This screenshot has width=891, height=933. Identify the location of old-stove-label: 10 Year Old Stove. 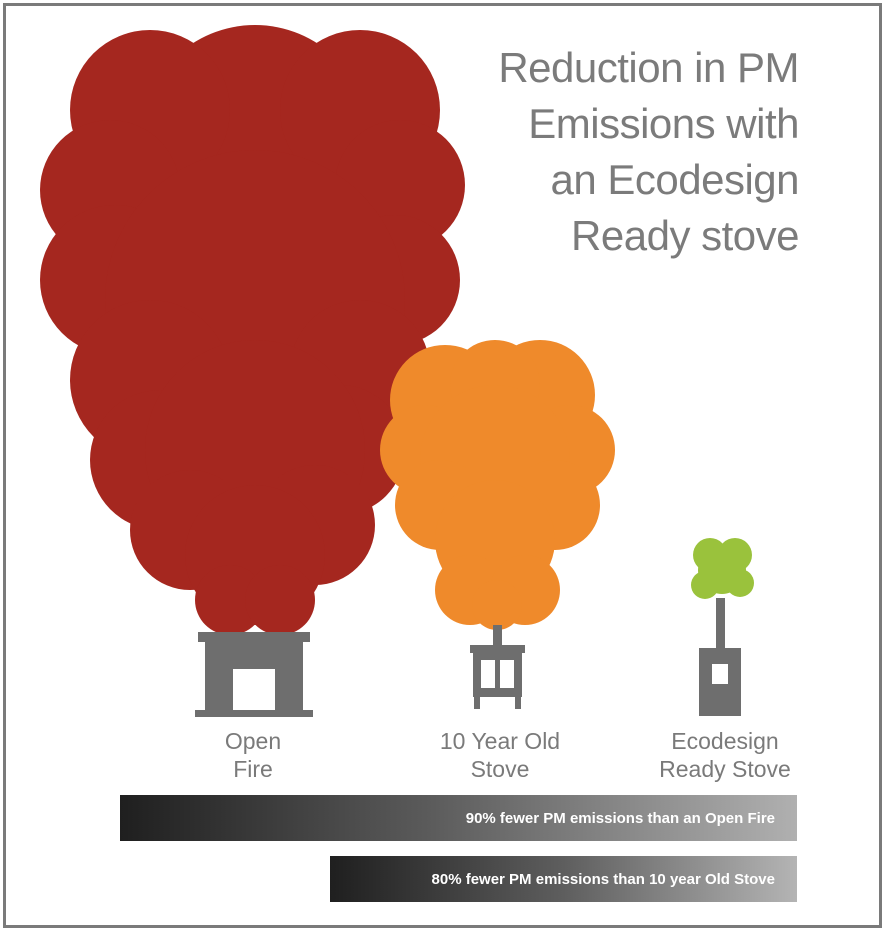
(500, 755).